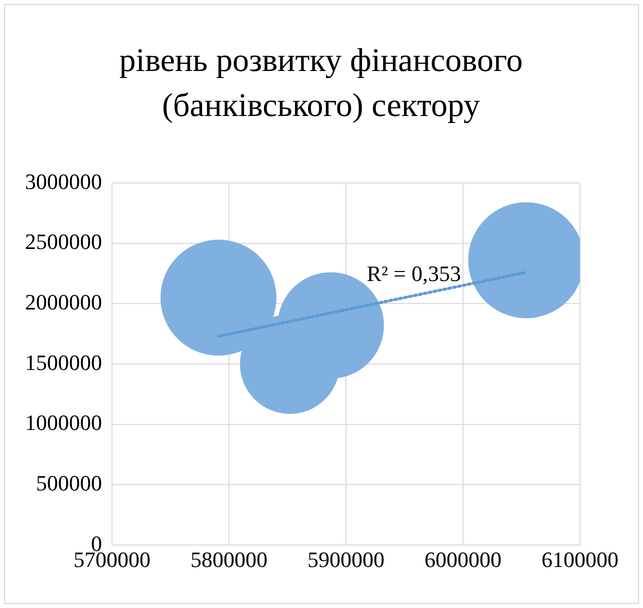 Image resolution: width=643 pixels, height=608 pixels. I want to click on y-tick-label: 500000, so click(69, 483).